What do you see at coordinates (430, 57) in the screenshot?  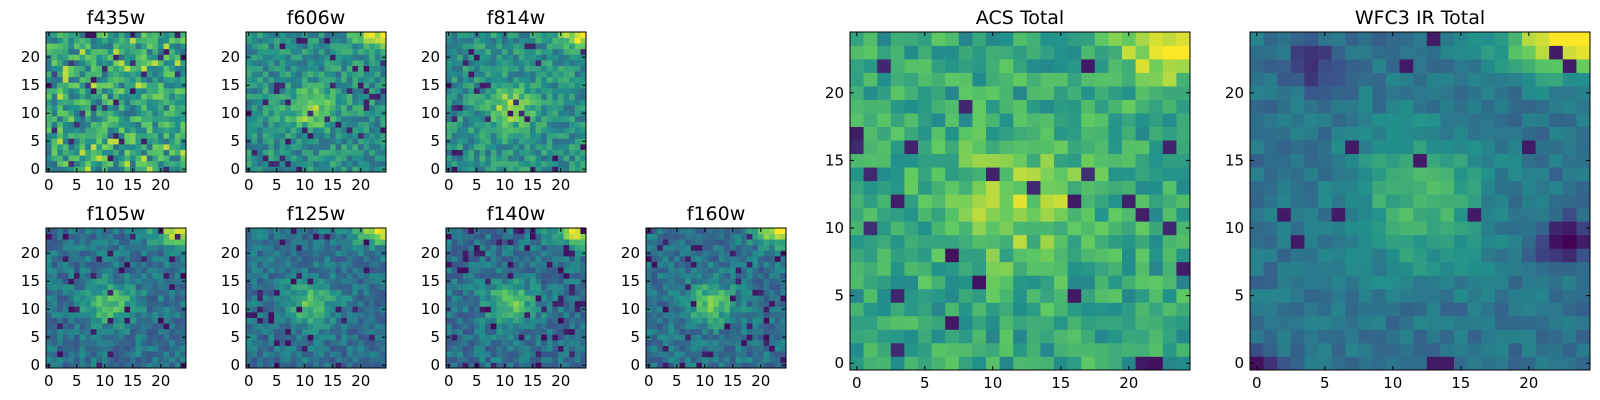 I see `y-tick-label: 20` at bounding box center [430, 57].